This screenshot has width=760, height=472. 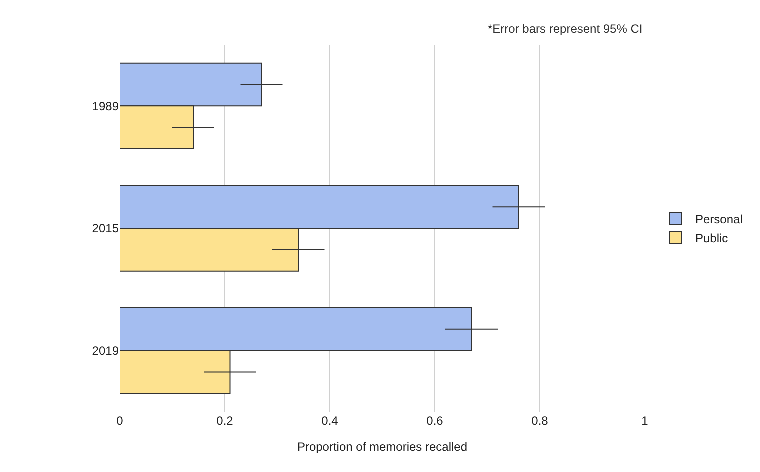 What do you see at coordinates (330, 421) in the screenshot?
I see `x-tick-label: 0.4` at bounding box center [330, 421].